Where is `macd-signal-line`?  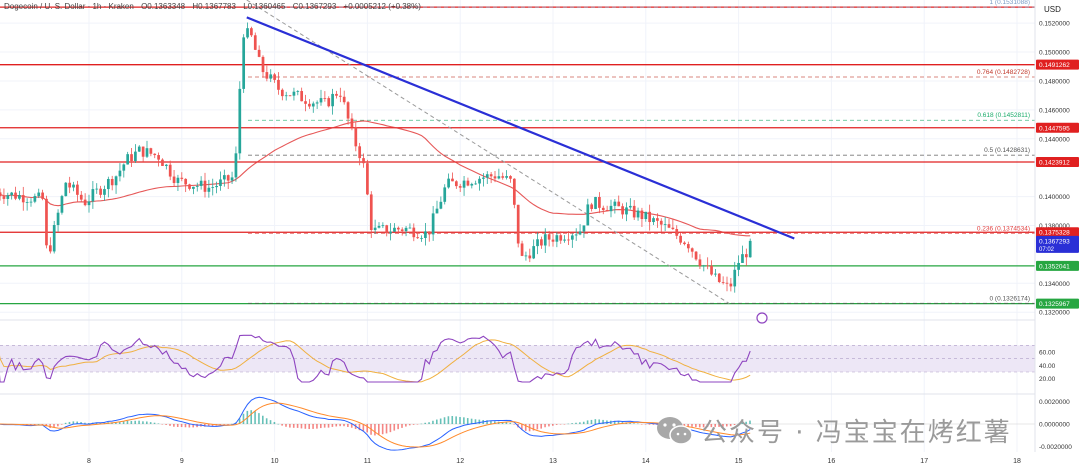 macd-signal-line is located at coordinates (375, 425).